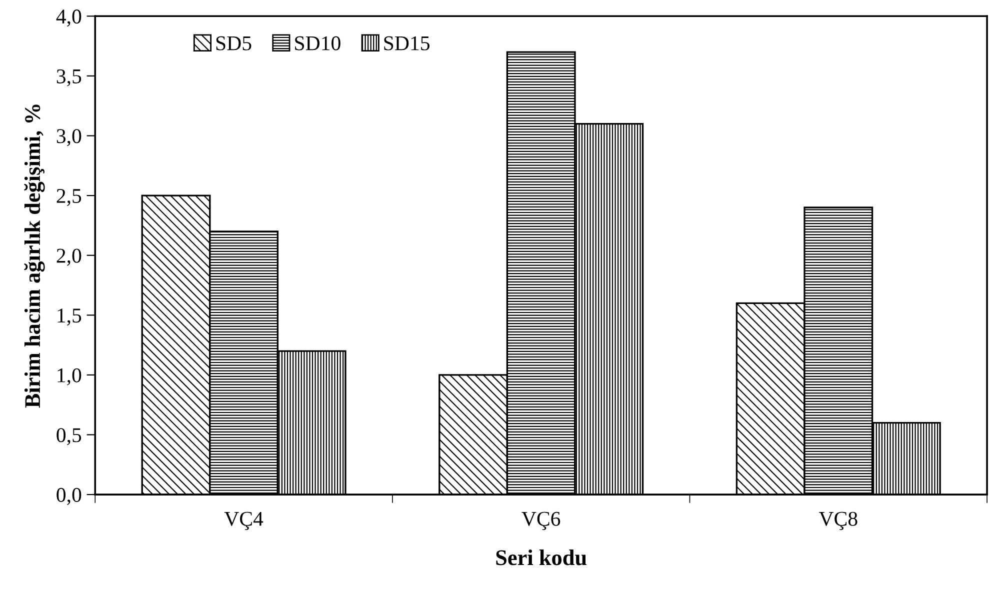 This screenshot has height=598, width=991. I want to click on y-tick-label: 0,0, so click(69, 496).